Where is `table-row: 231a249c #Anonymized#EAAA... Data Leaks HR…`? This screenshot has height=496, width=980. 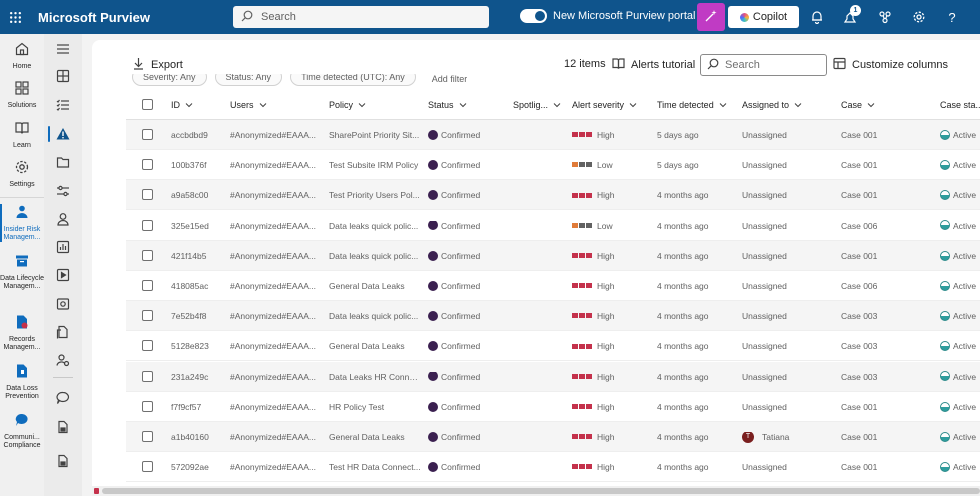 table-row: 231a249c #Anonymized#EAAA... Data Leaks HR… is located at coordinates (553, 376).